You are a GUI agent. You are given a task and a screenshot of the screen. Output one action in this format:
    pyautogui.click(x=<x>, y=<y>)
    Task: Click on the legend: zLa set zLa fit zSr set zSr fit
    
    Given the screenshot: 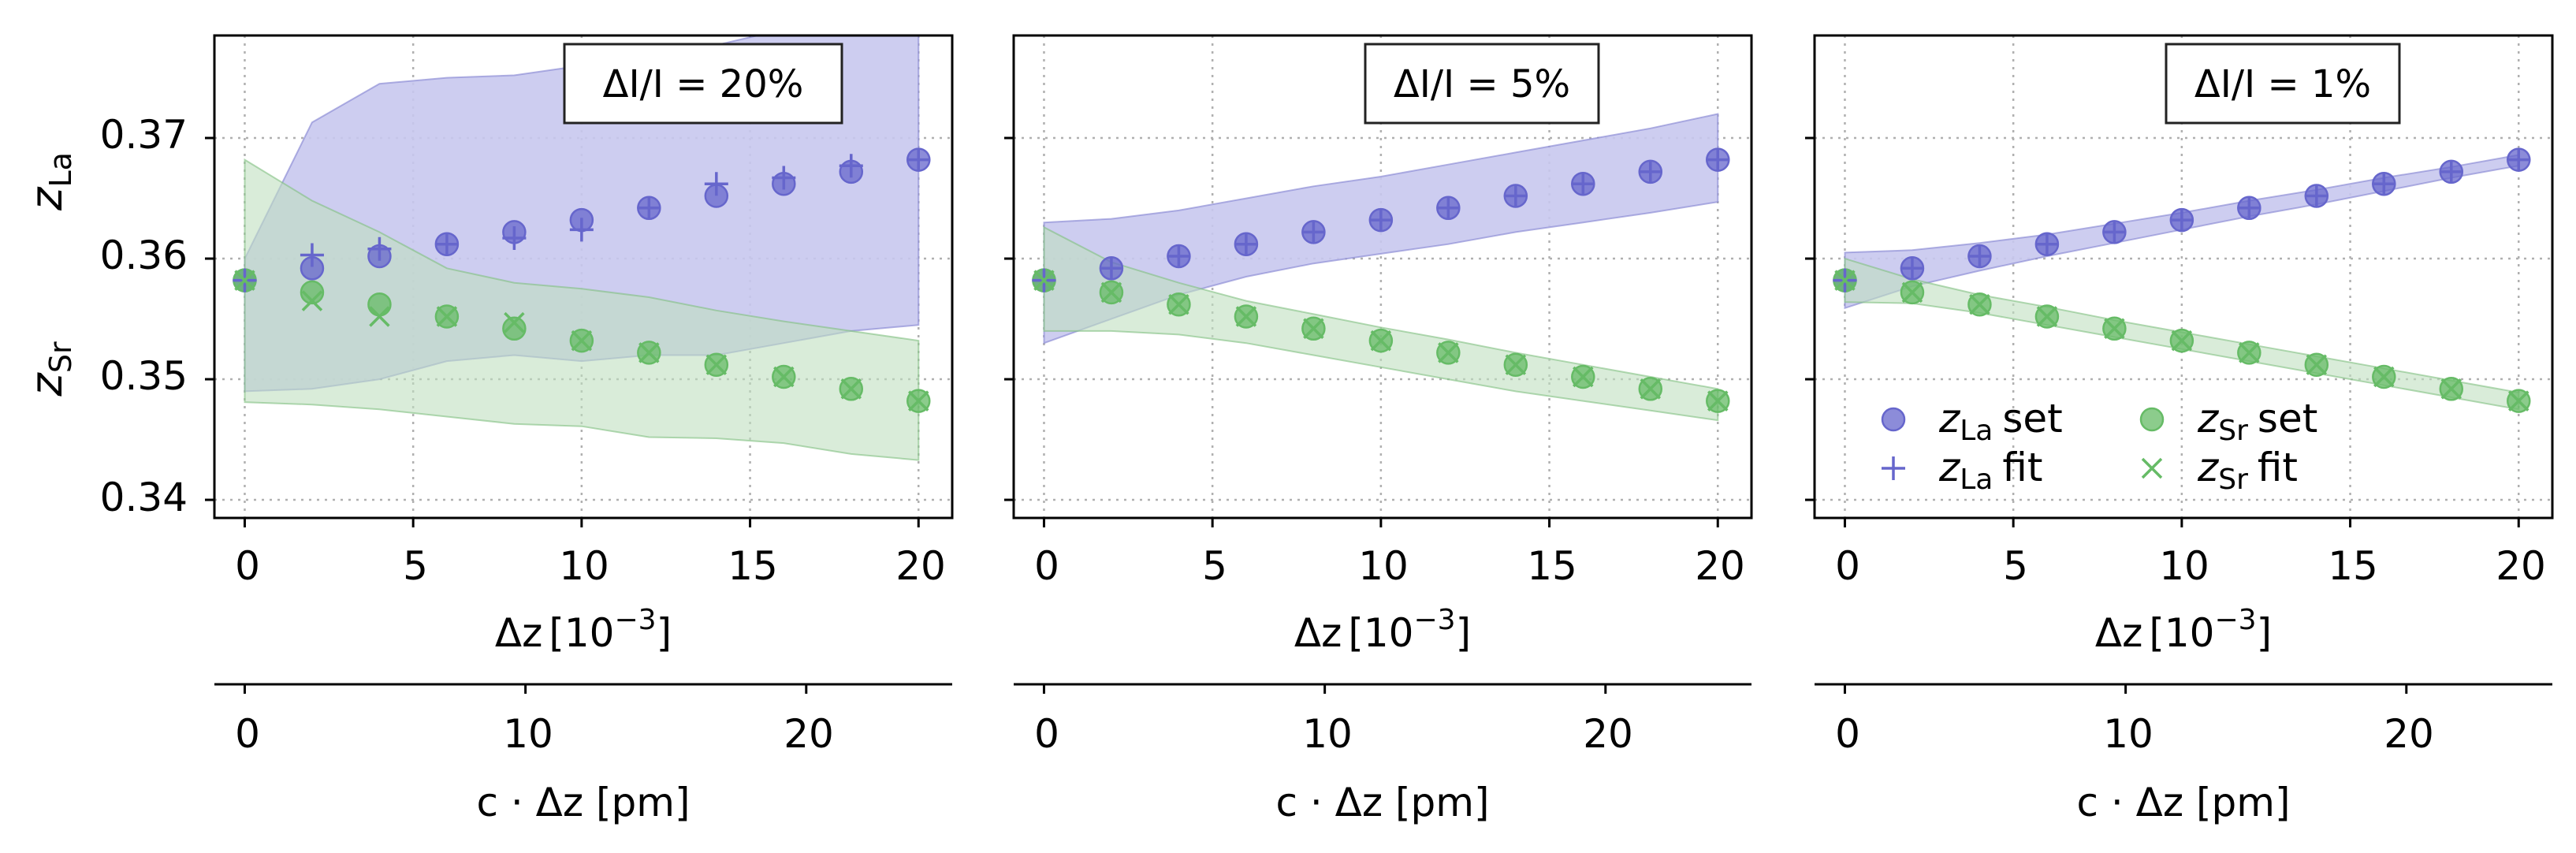 What is the action you would take?
    pyautogui.click(x=2099, y=446)
    